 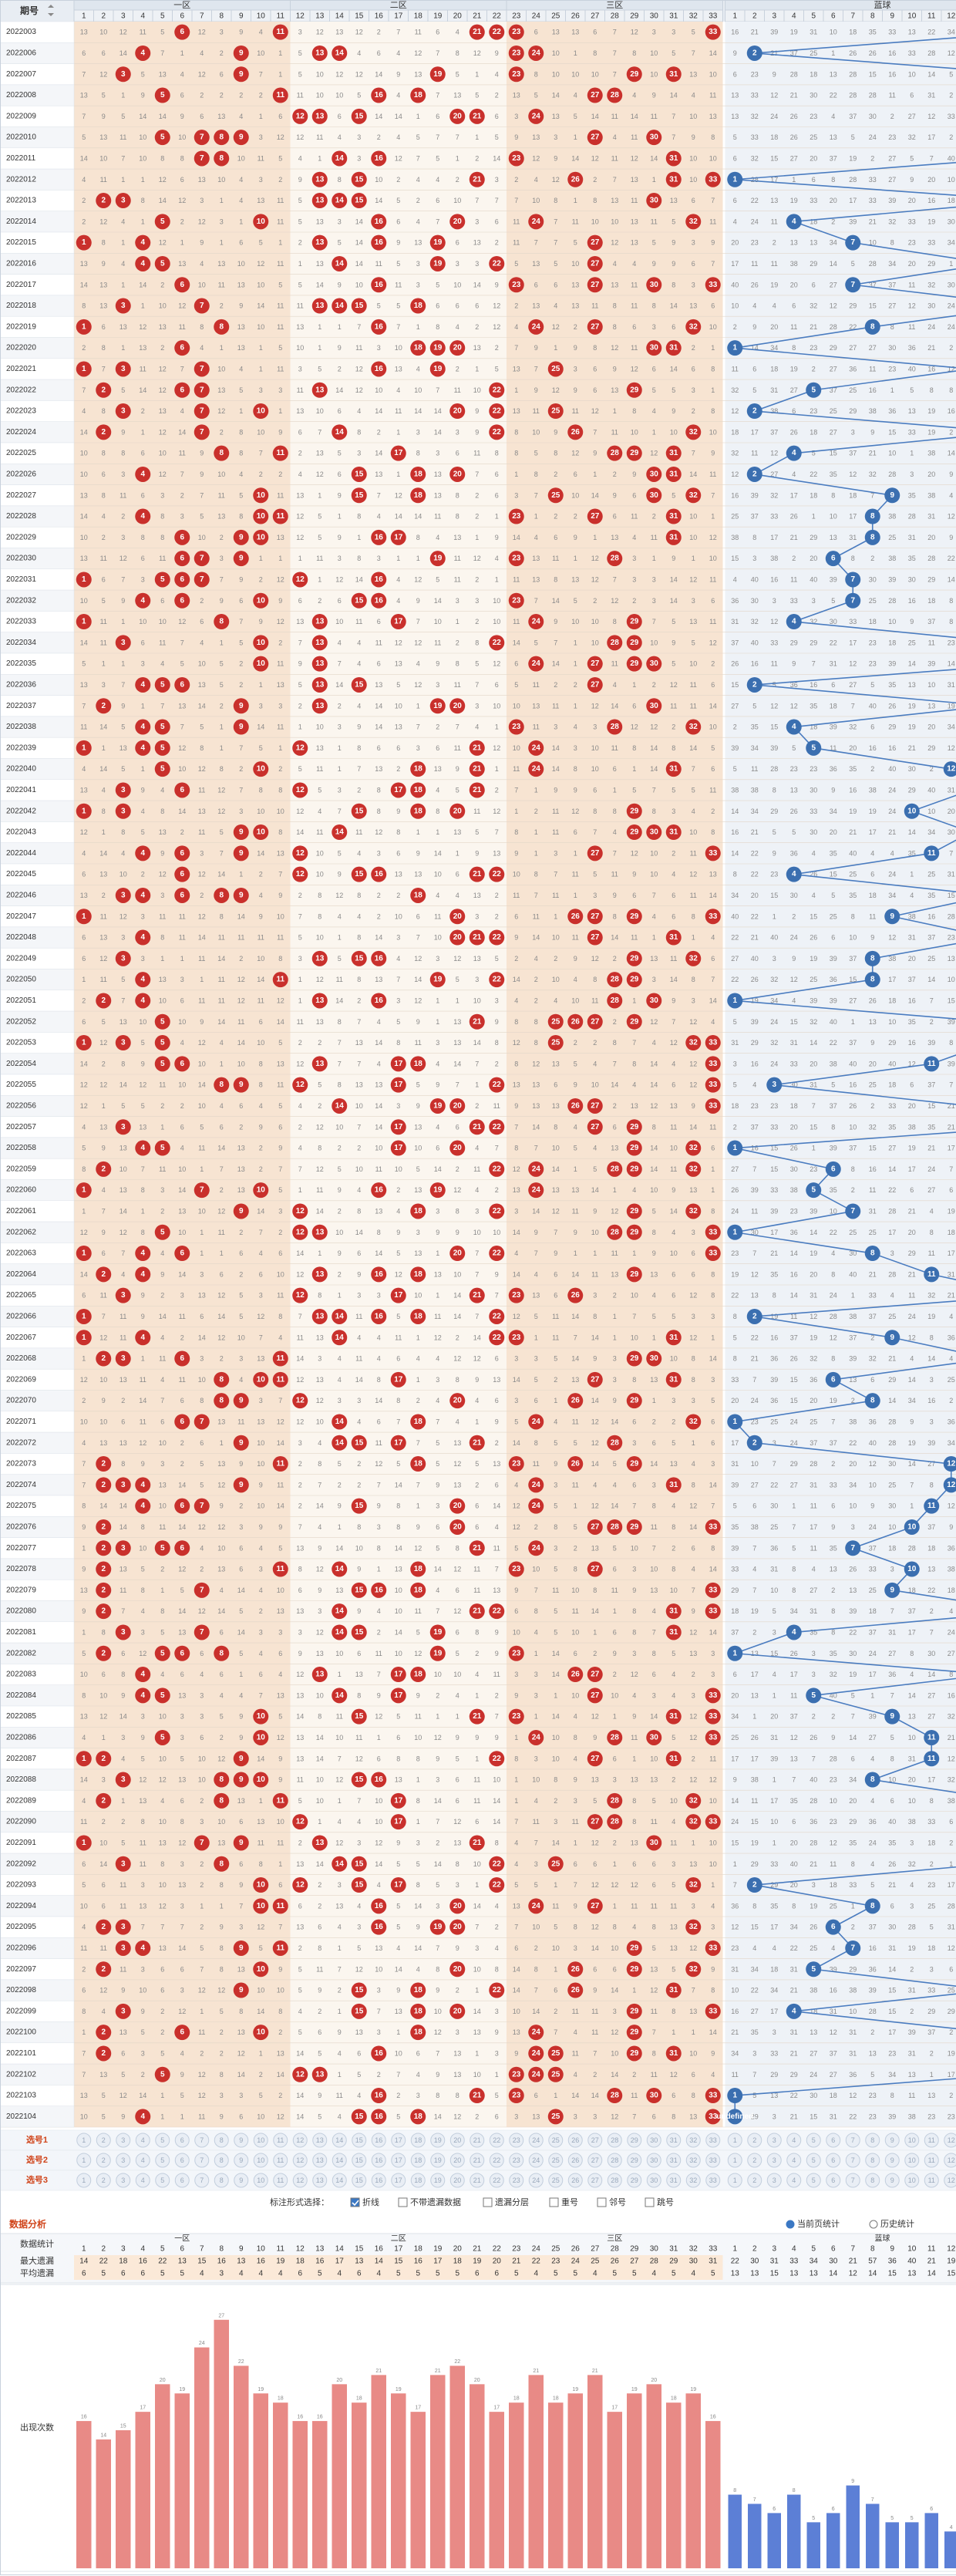 What do you see at coordinates (794, 811) in the screenshot?
I see `svg-text: 26` at bounding box center [794, 811].